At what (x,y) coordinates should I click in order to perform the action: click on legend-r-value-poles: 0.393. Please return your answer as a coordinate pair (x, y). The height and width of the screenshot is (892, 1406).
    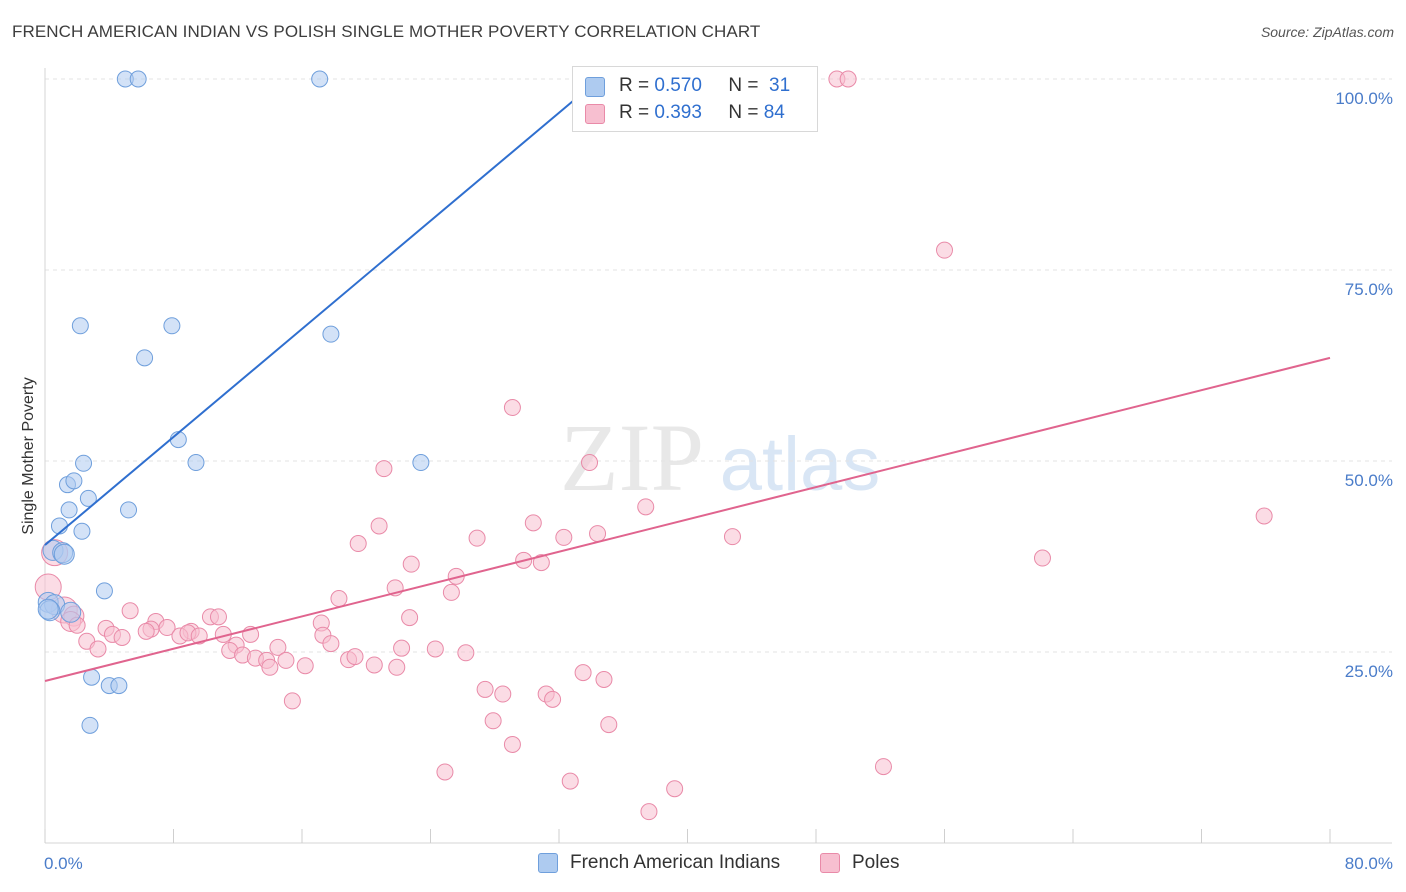
    Looking at the image, I should click on (678, 112).